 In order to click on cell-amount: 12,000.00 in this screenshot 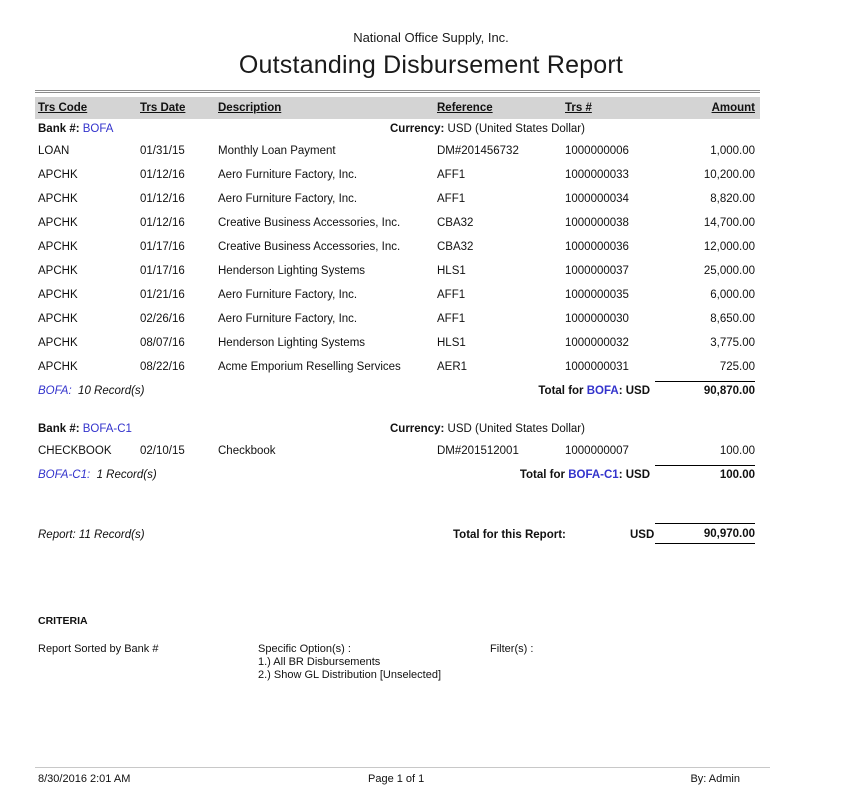, I will do `click(729, 247)`.